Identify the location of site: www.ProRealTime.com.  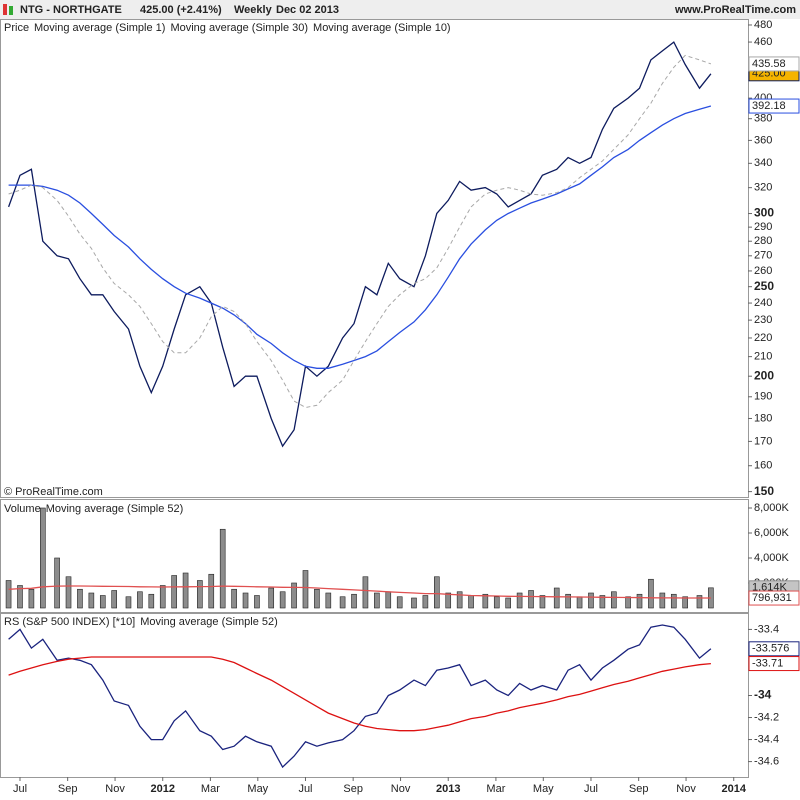
(735, 10).